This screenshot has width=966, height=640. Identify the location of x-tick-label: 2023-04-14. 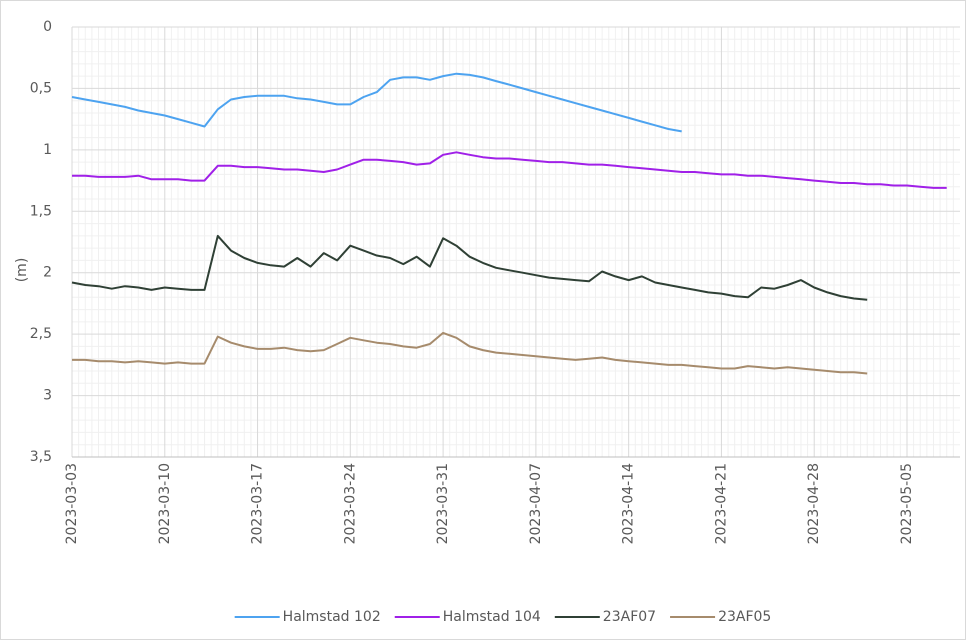
(629, 503).